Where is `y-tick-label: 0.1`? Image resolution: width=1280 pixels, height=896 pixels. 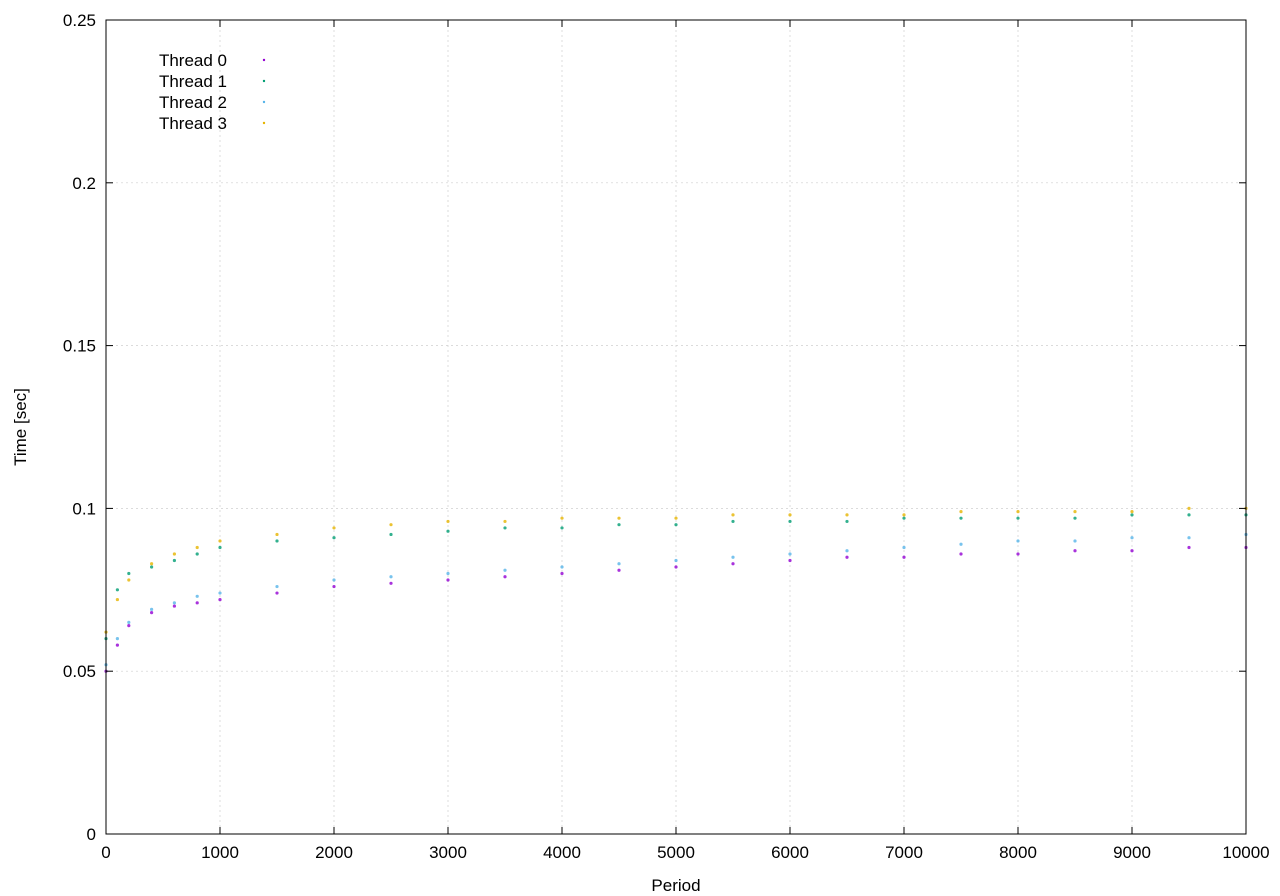
y-tick-label: 0.1 is located at coordinates (84, 508).